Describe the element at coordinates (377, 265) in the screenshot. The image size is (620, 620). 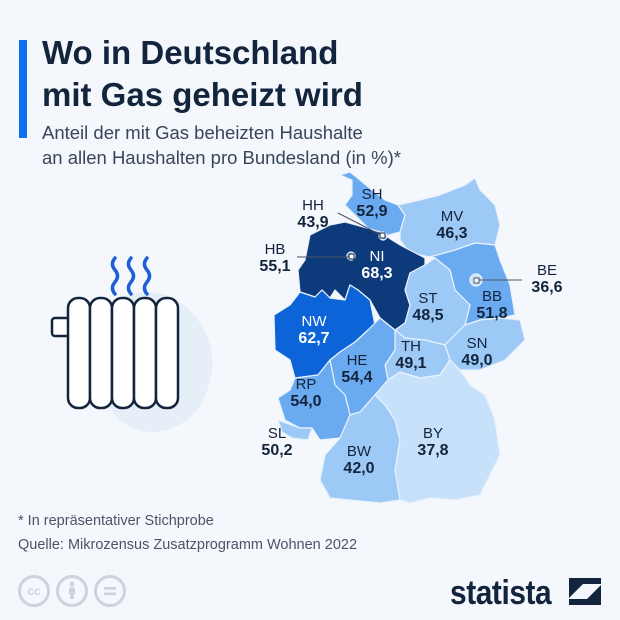
I see `label-NI: NI 68,3` at that location.